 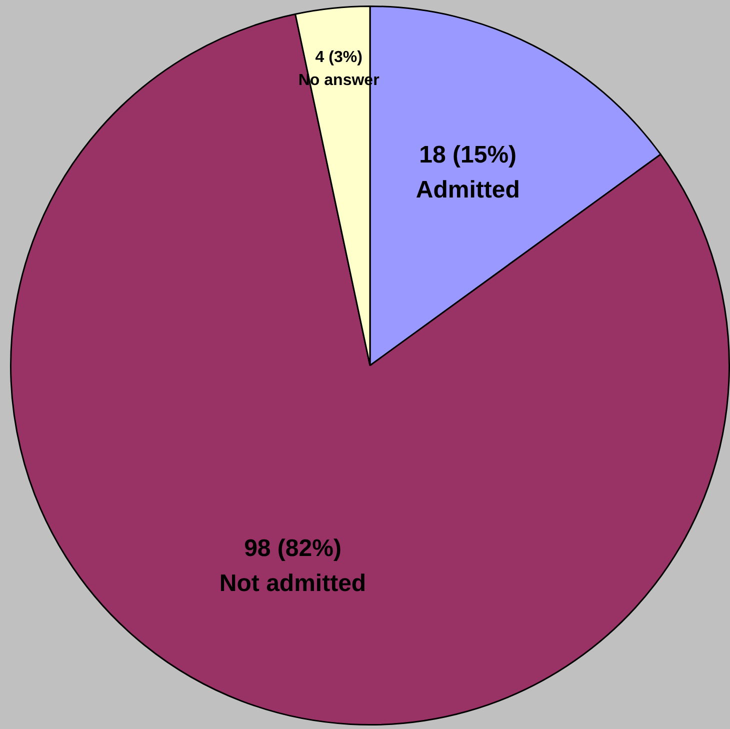 What do you see at coordinates (293, 548) in the screenshot?
I see `data-label: 98 (82%)` at bounding box center [293, 548].